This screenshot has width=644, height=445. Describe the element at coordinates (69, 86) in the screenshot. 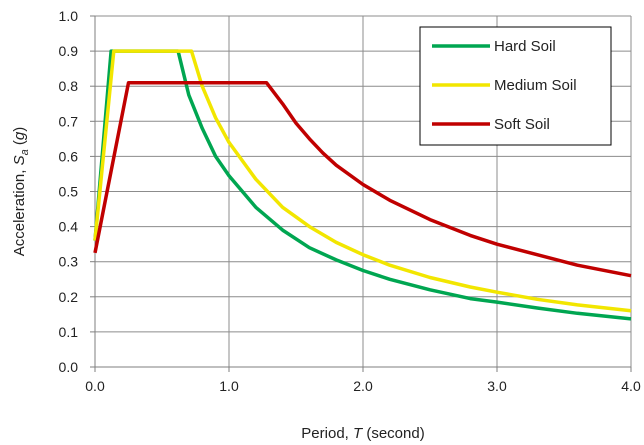

I see `y-tick-label: 0.8` at that location.